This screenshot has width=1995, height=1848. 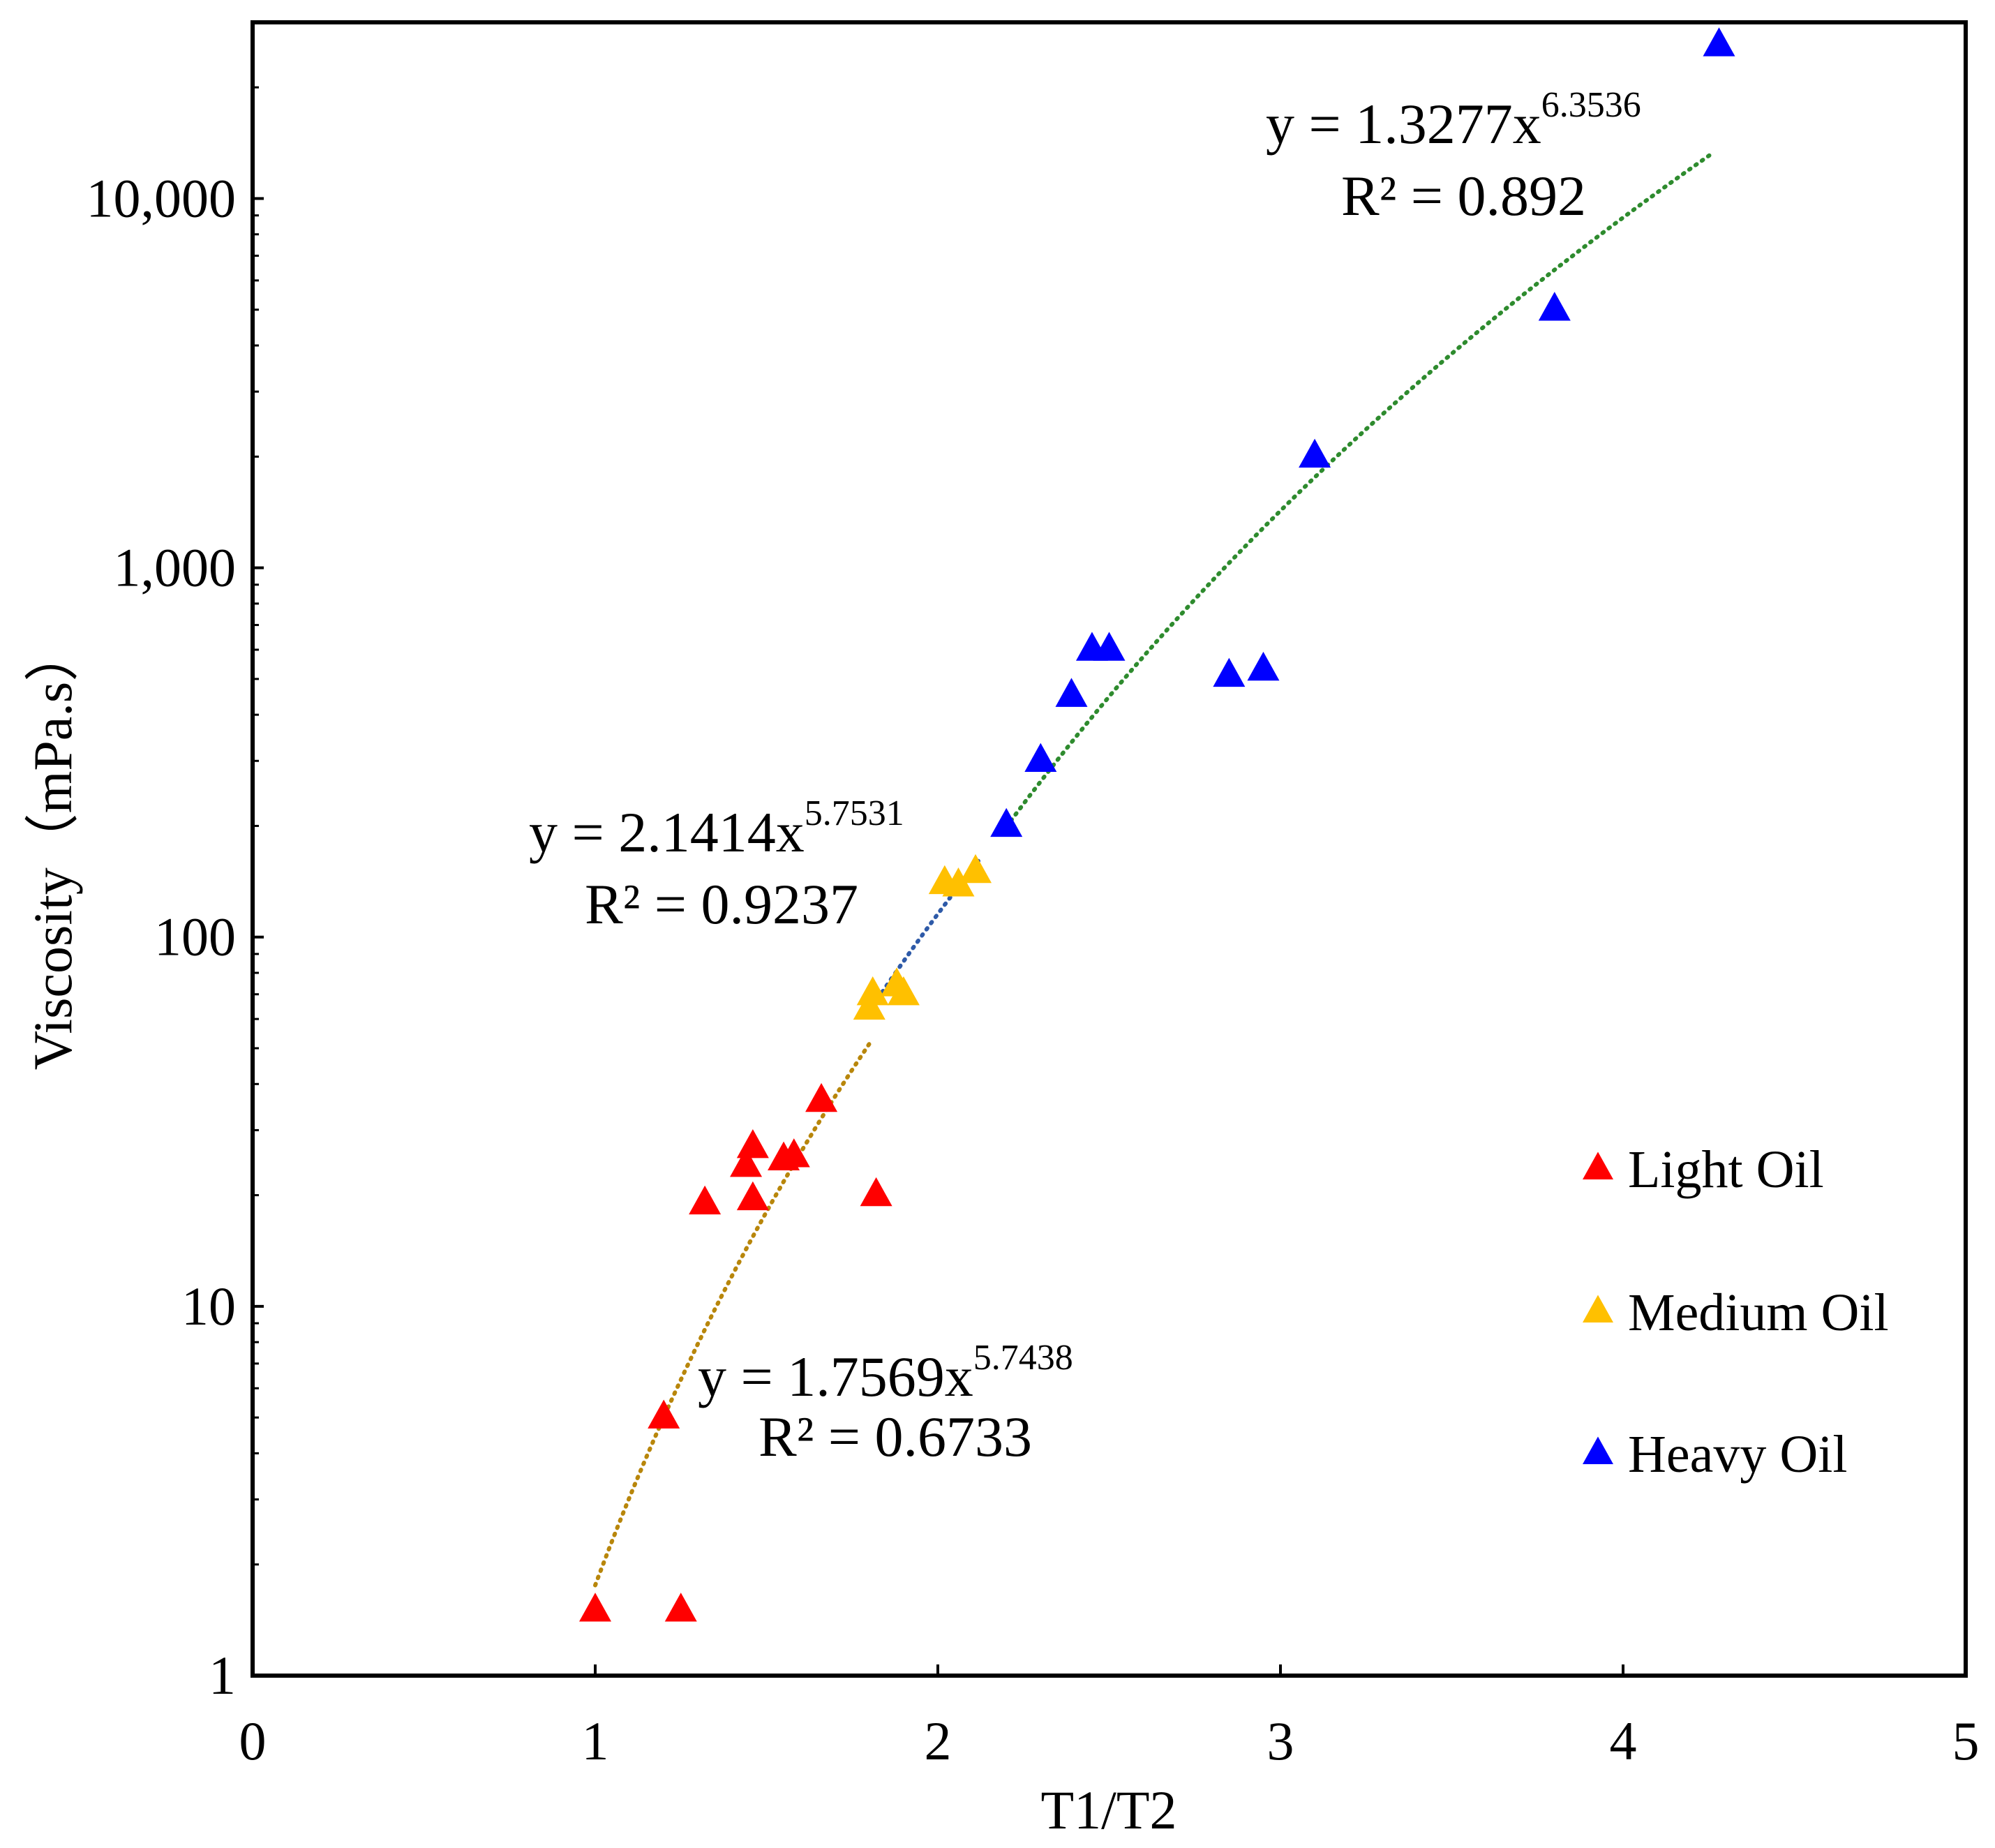 What do you see at coordinates (1454, 120) in the screenshot?
I see `trendline-equation: y = 1.3277x6.3536` at bounding box center [1454, 120].